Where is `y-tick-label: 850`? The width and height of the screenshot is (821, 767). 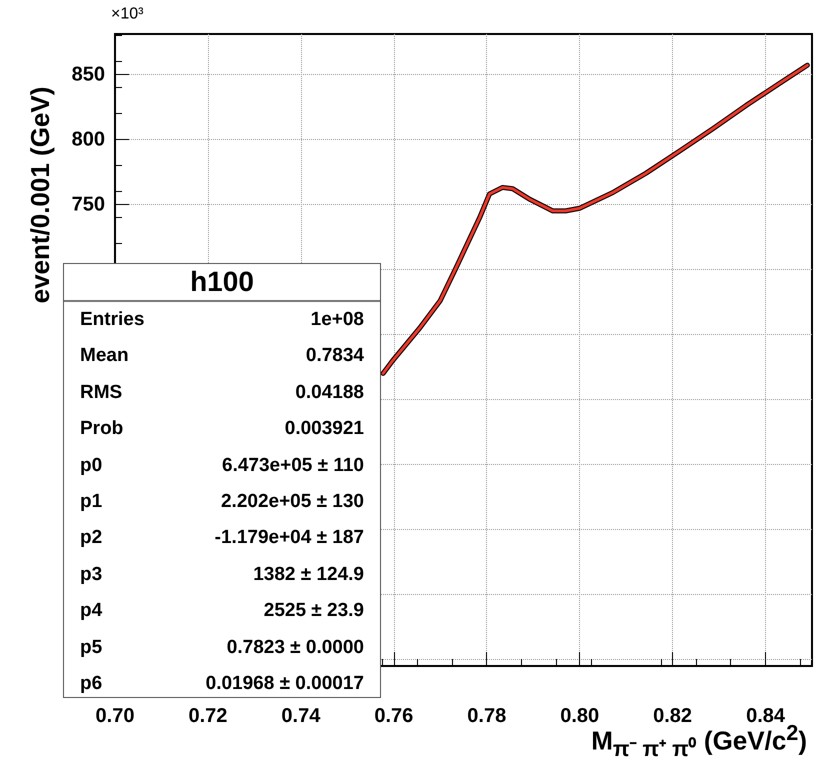
y-tick-label: 850 is located at coordinates (88, 74).